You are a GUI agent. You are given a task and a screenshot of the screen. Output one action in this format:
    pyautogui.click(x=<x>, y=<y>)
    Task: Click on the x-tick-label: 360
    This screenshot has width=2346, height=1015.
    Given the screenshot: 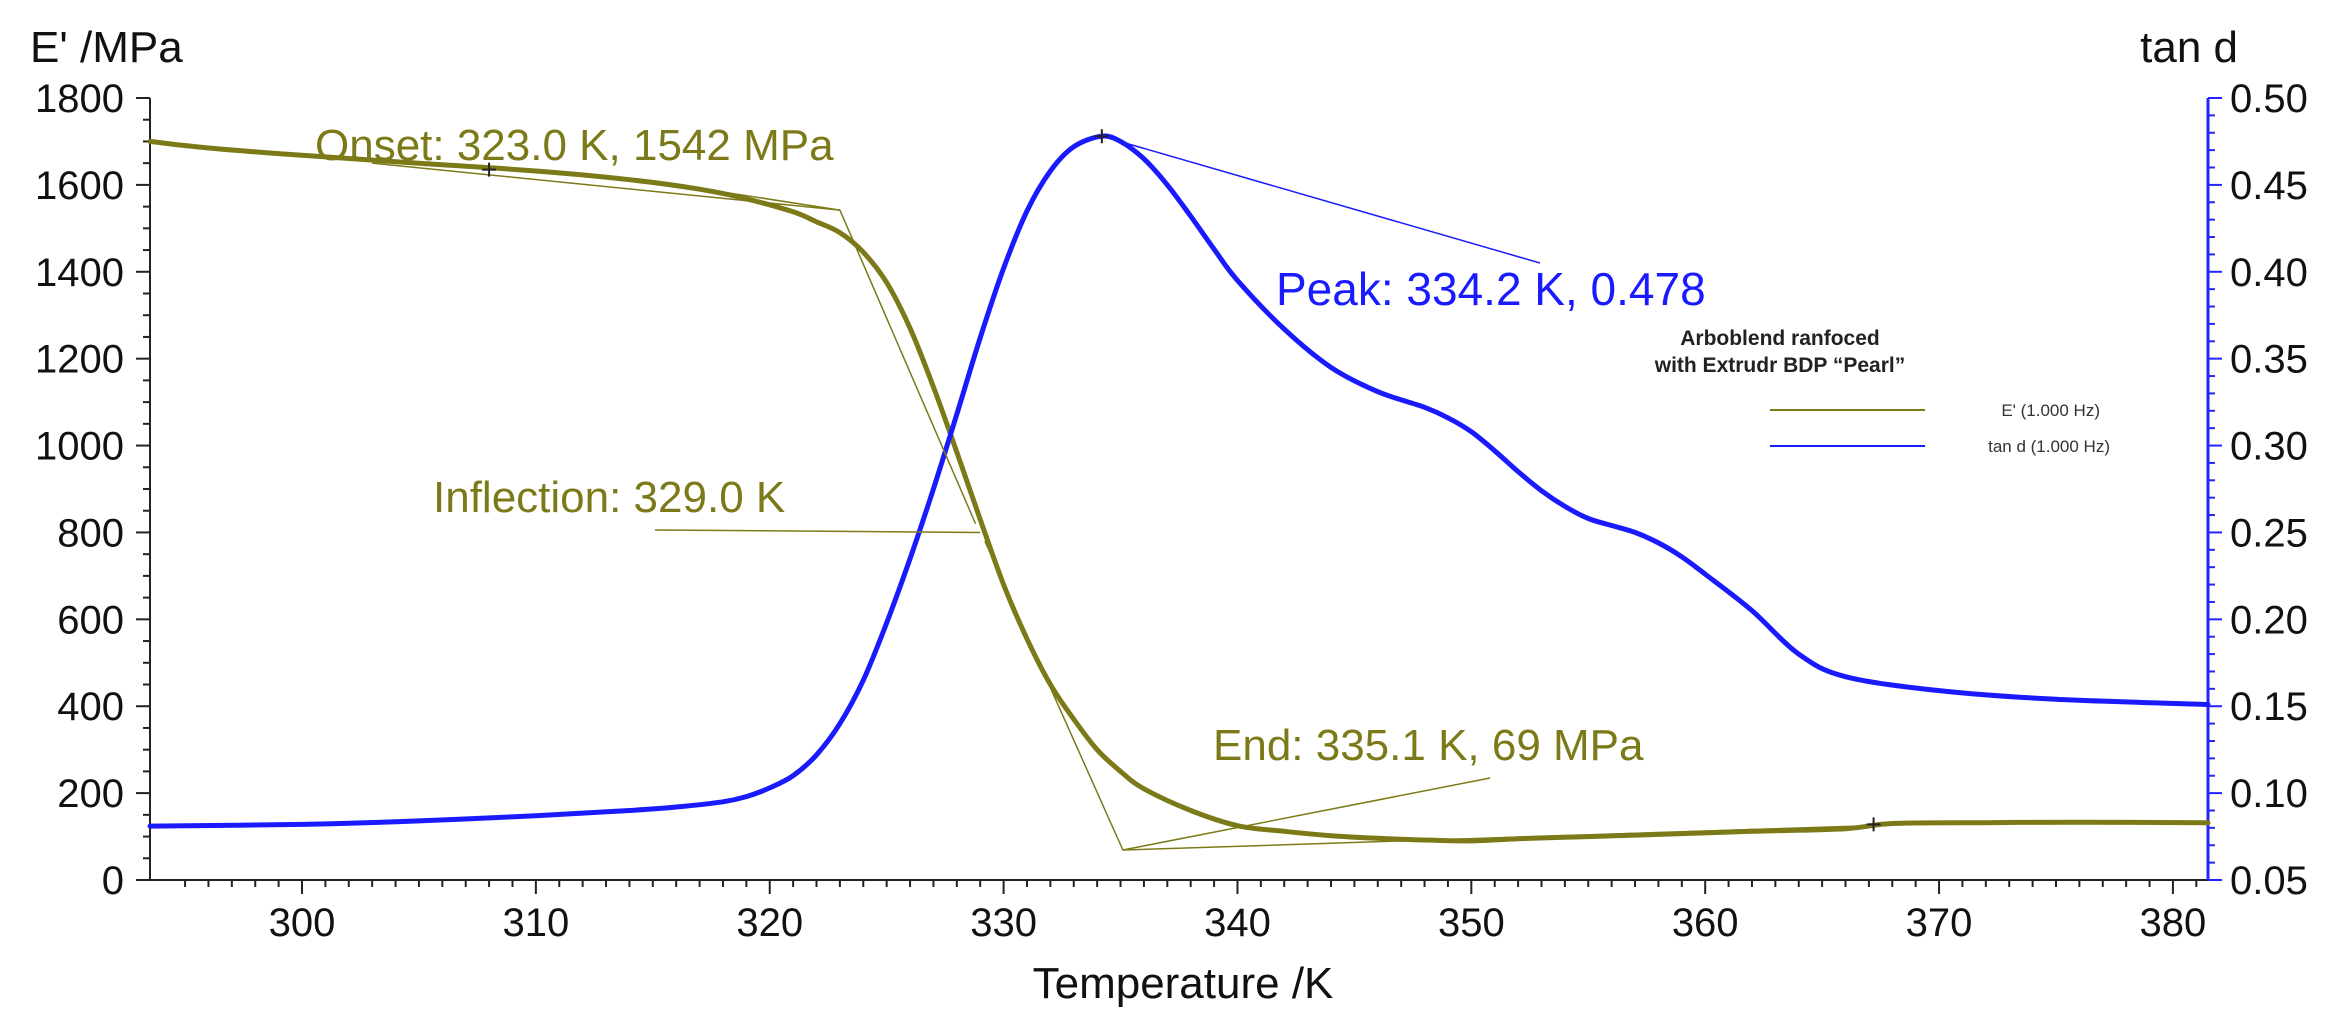 What is the action you would take?
    pyautogui.click(x=1705, y=923)
    